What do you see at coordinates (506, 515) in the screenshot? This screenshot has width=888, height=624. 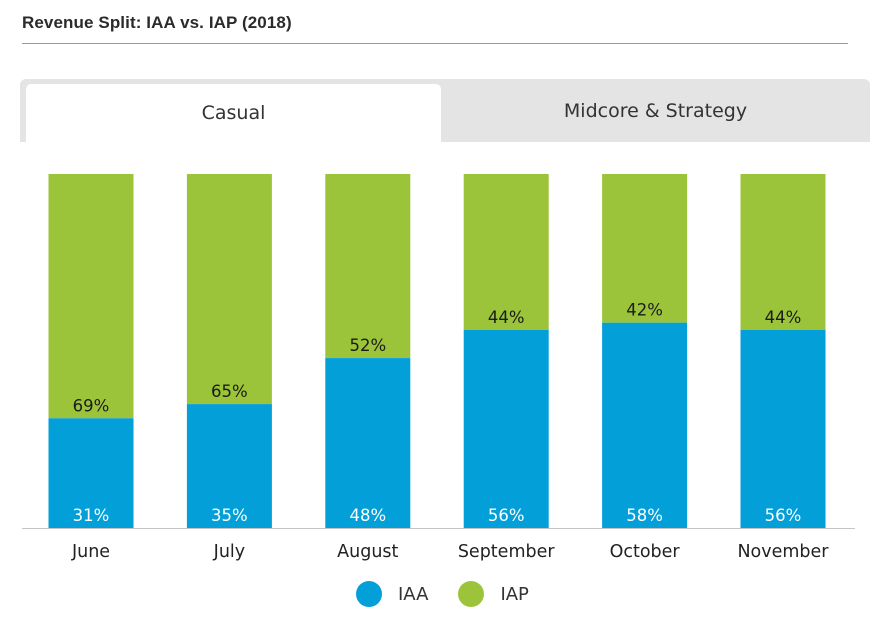 I see `data-label-iaa-september: 56%` at bounding box center [506, 515].